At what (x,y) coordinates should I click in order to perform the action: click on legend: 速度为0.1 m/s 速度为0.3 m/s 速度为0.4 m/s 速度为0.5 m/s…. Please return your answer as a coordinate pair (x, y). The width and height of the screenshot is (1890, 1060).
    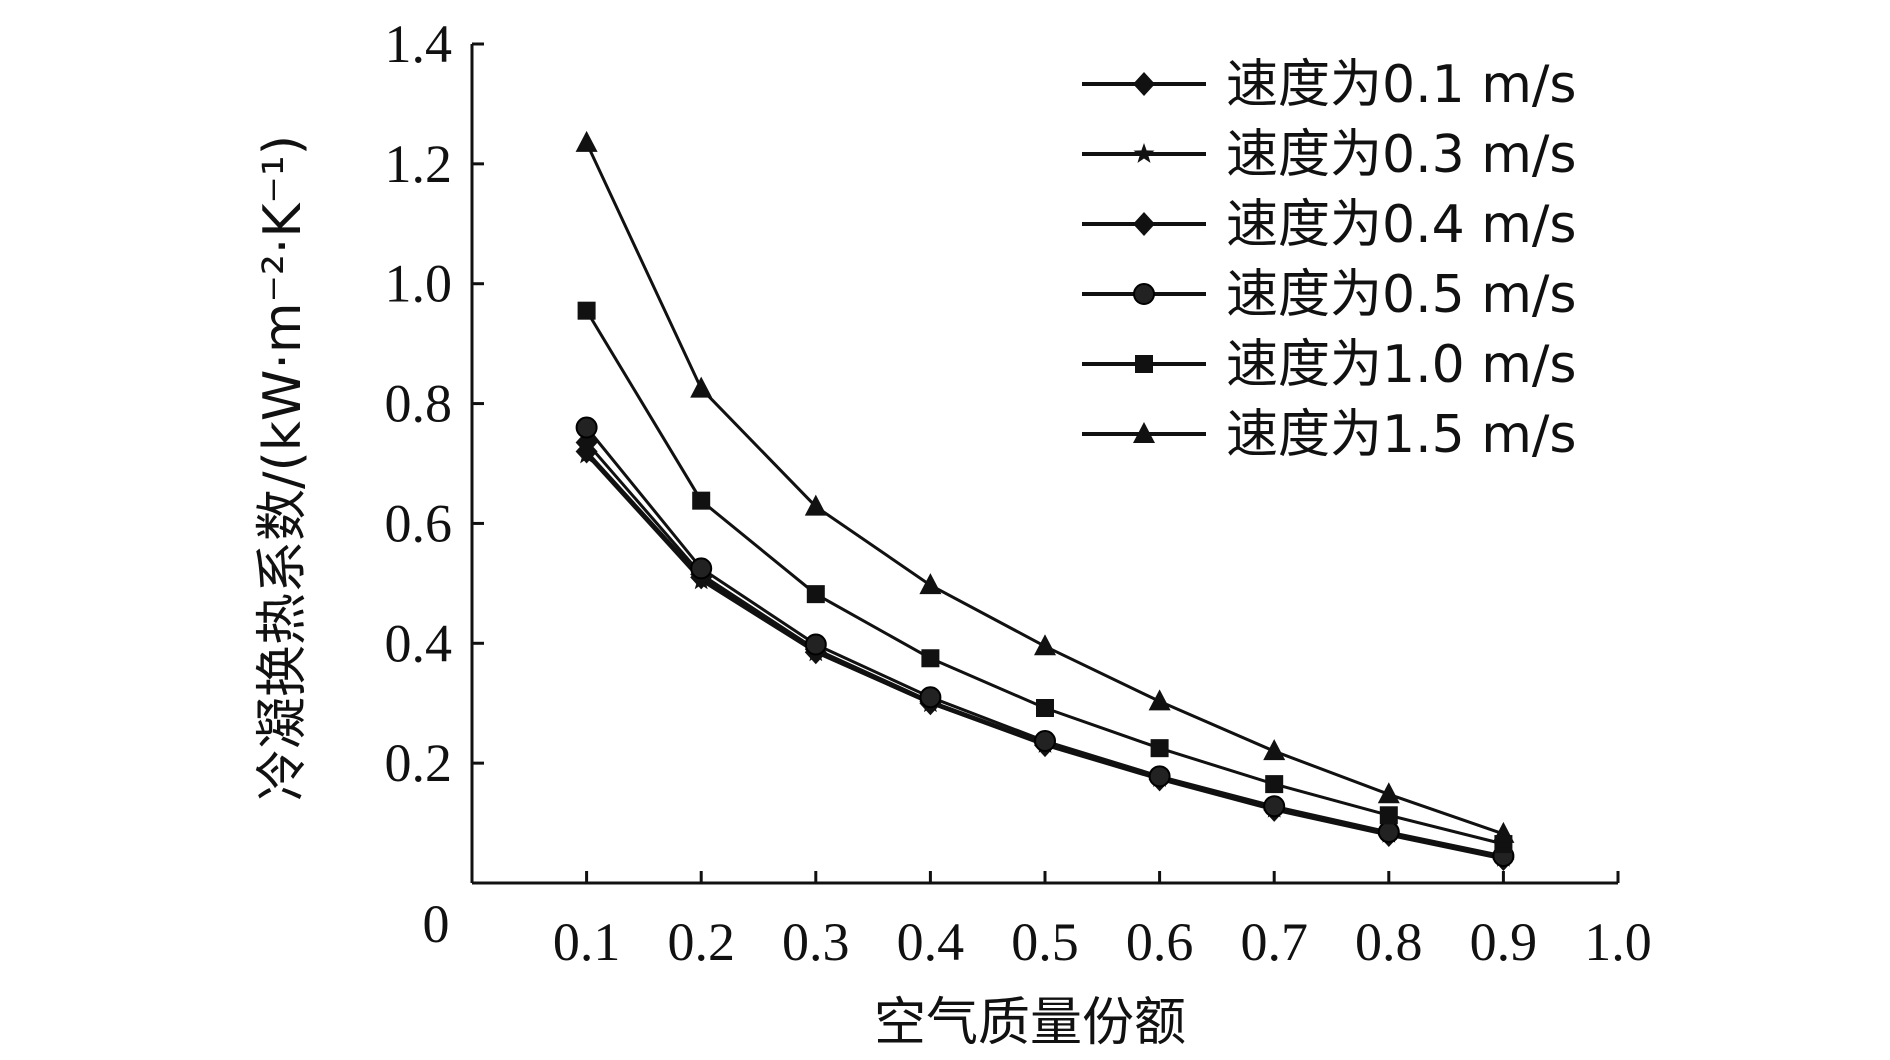
    Looking at the image, I should click on (1329, 260).